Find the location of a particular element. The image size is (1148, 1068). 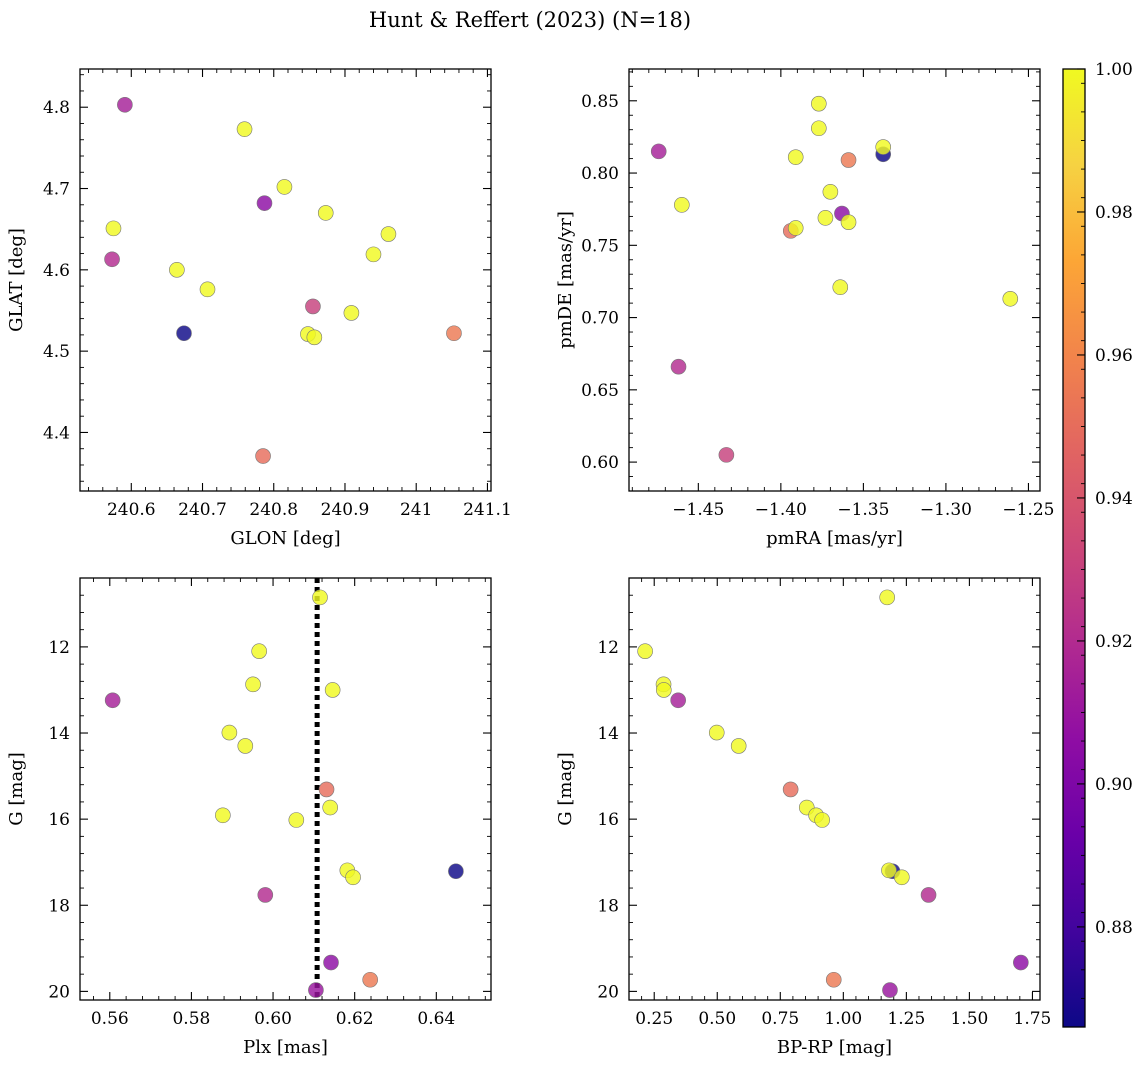

colorbar-tick-label: 0.90 is located at coordinates (1114, 785).